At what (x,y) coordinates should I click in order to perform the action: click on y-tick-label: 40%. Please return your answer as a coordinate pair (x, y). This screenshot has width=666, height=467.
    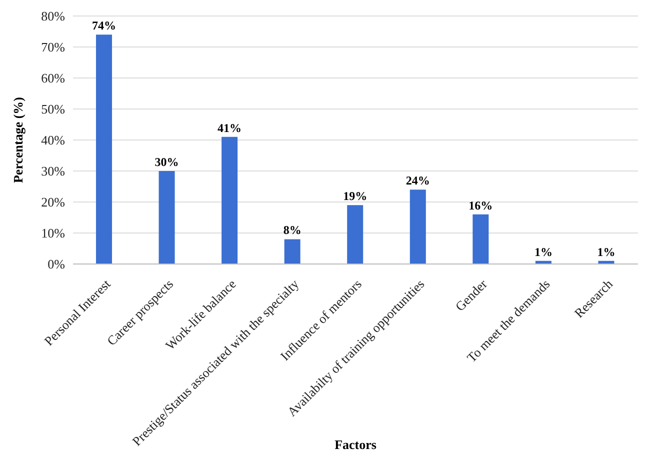
    Looking at the image, I should click on (53, 140).